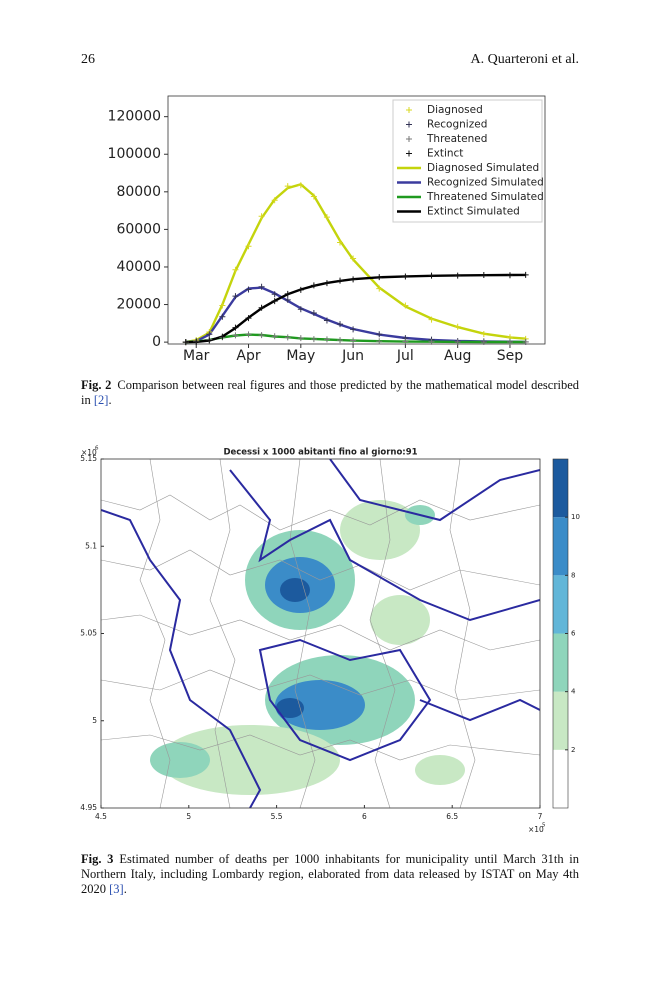  Describe the element at coordinates (573, 750) in the screenshot. I see `colorbar-tick-label: 2` at that location.